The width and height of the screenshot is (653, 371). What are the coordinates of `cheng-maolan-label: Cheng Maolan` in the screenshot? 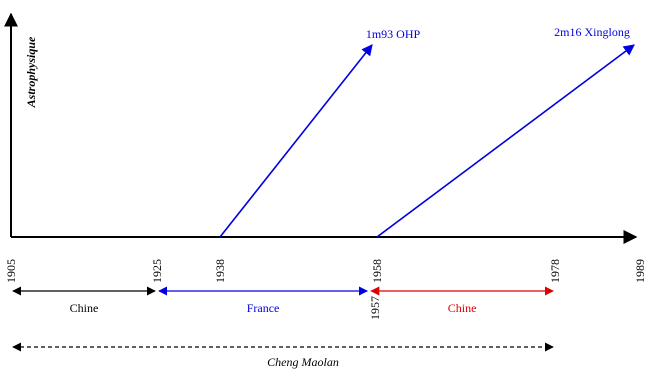 It's located at (303, 362).